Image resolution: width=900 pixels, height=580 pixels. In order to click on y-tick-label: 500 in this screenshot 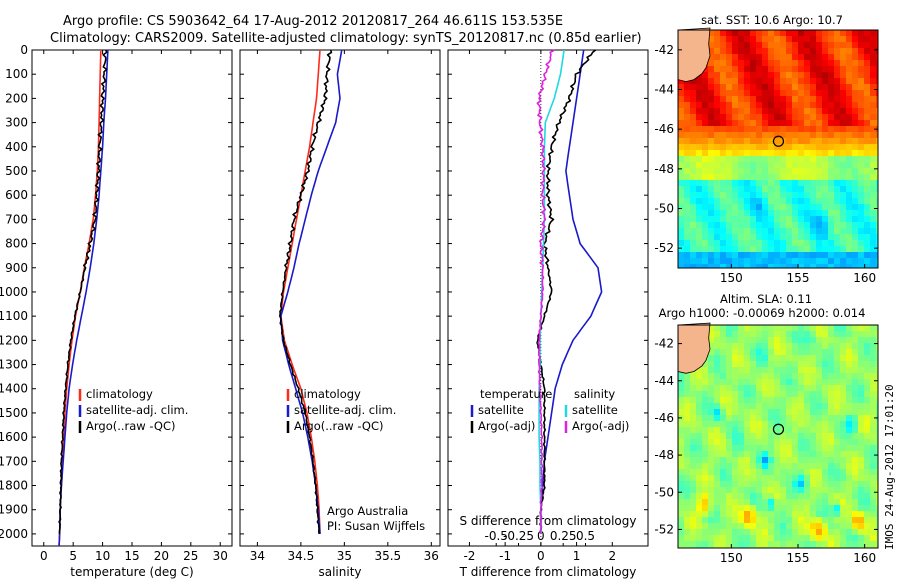, I will do `click(16, 171)`.